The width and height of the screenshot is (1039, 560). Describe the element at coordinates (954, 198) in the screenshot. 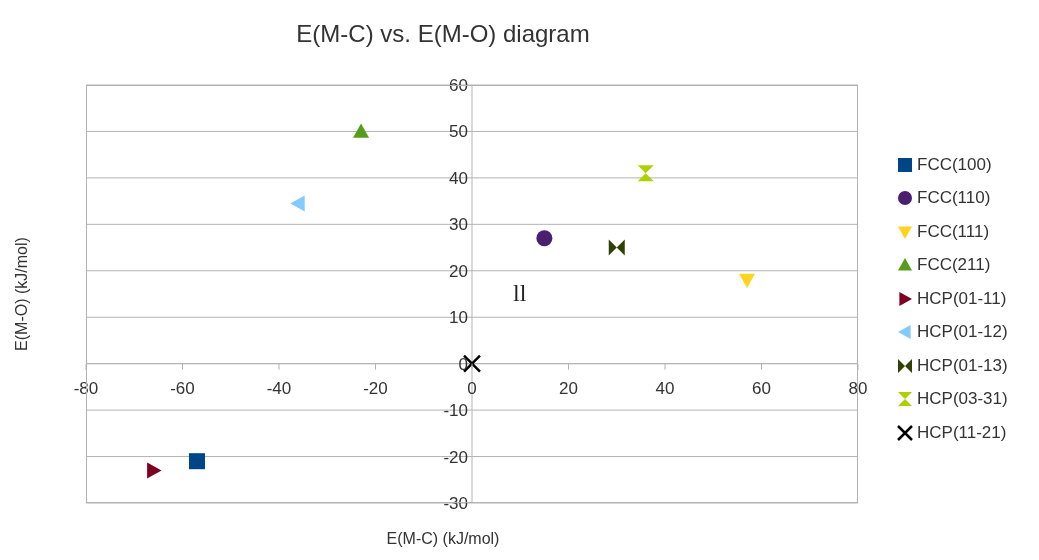

I see `legend-label: FCC(110)` at that location.